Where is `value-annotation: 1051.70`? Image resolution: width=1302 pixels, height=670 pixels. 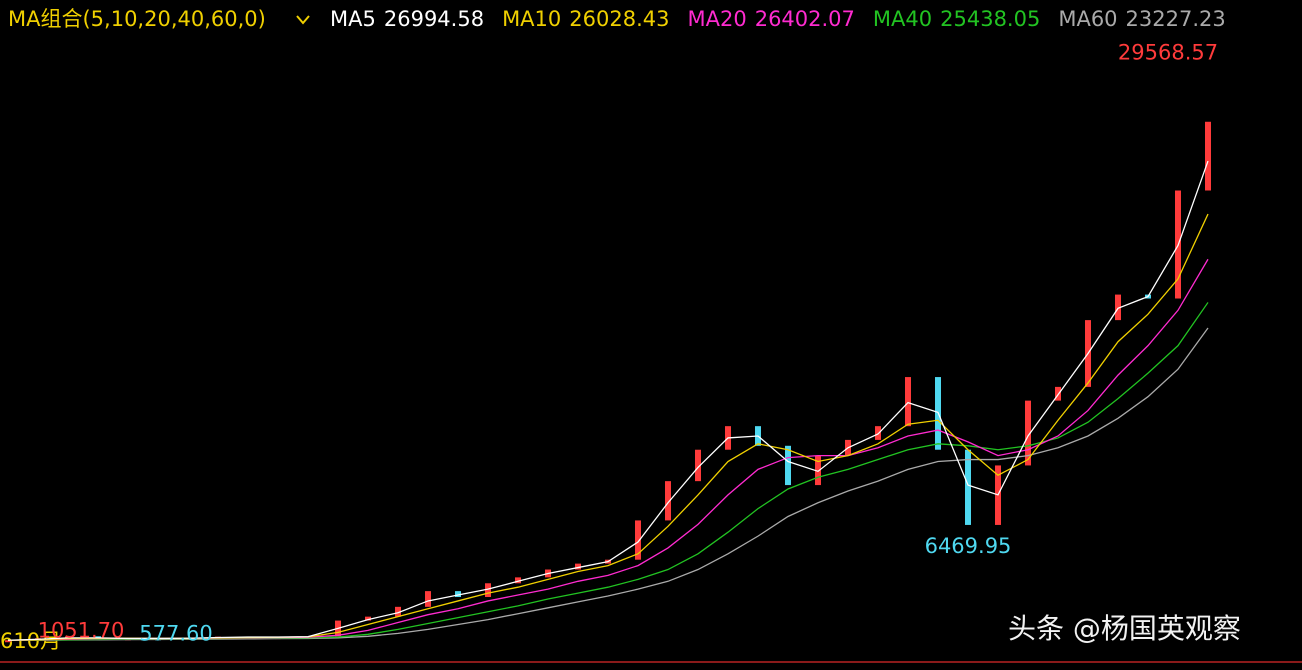 value-annotation: 1051.70 is located at coordinates (81, 630).